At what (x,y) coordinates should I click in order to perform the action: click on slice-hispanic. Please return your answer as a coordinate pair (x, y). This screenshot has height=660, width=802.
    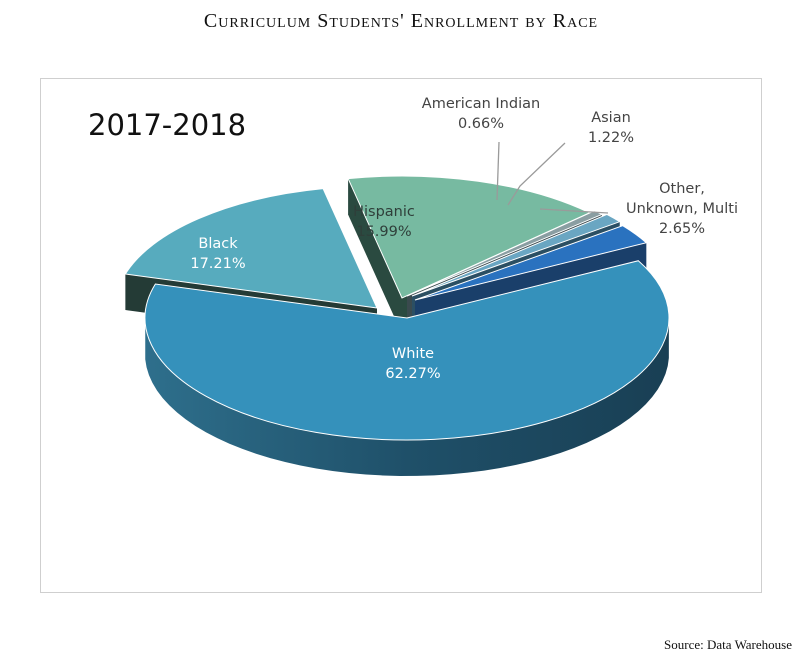
    Looking at the image, I should click on (469, 237).